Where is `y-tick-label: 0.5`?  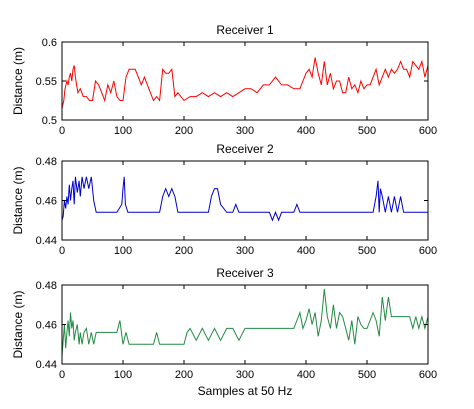
y-tick-label: 0.5 is located at coordinates (49, 121).